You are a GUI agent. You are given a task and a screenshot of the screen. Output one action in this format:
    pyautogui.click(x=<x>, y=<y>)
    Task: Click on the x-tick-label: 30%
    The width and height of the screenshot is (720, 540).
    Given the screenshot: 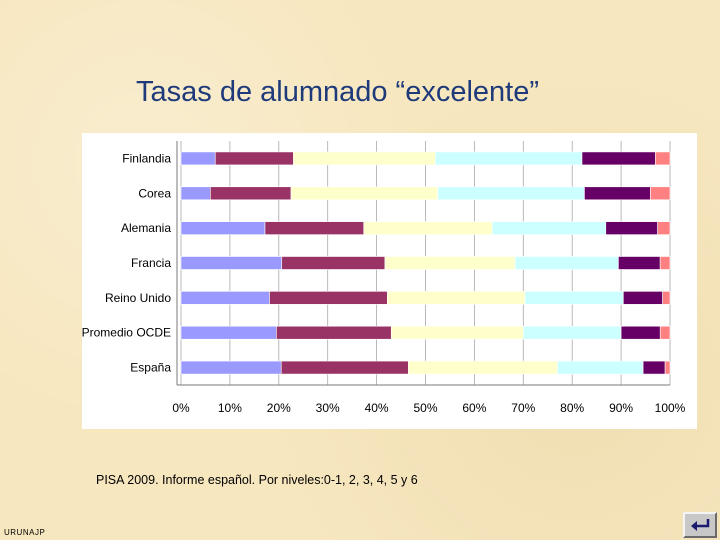 What is the action you would take?
    pyautogui.click(x=328, y=408)
    